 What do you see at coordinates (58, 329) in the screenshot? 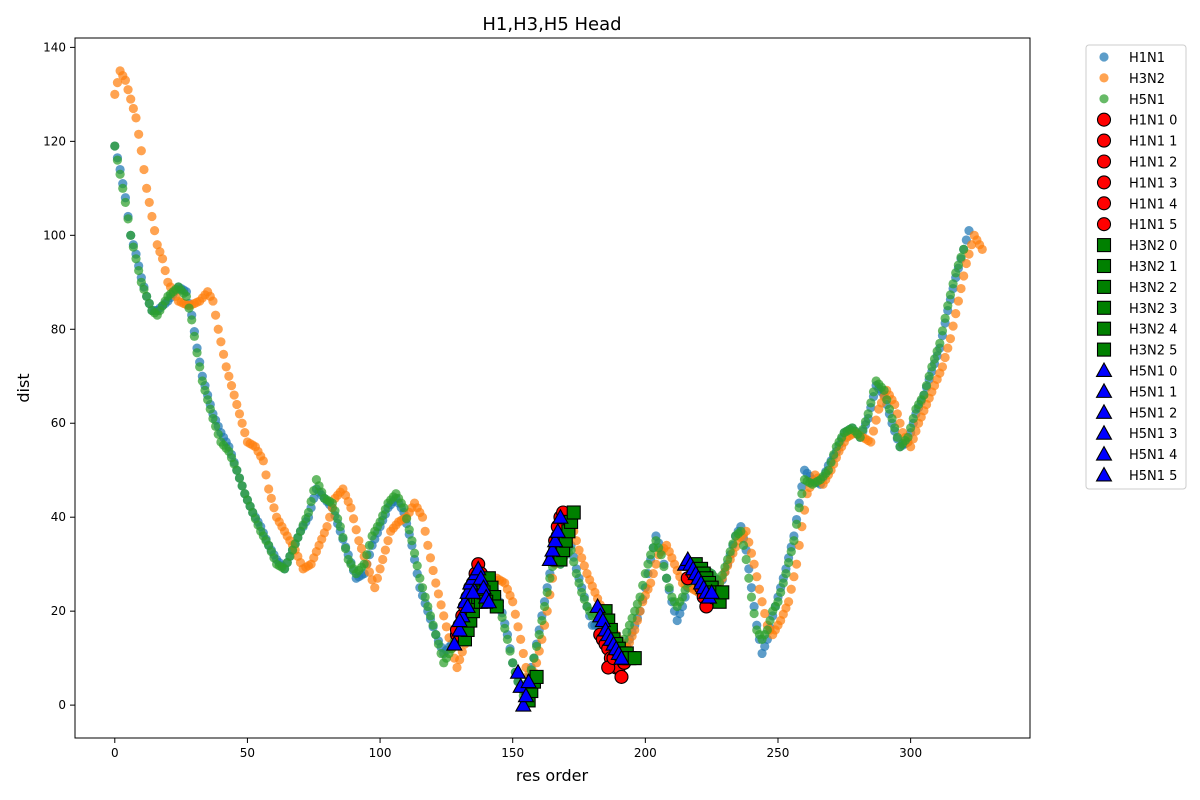
I see `y-tick-label: 80` at bounding box center [58, 329].